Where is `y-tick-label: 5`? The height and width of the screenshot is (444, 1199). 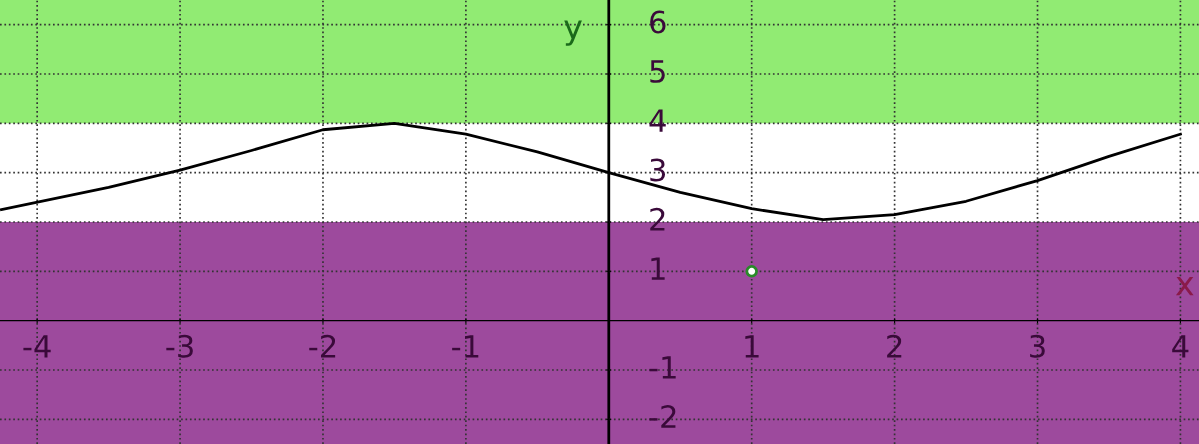
y-tick-label: 5 is located at coordinates (657, 71).